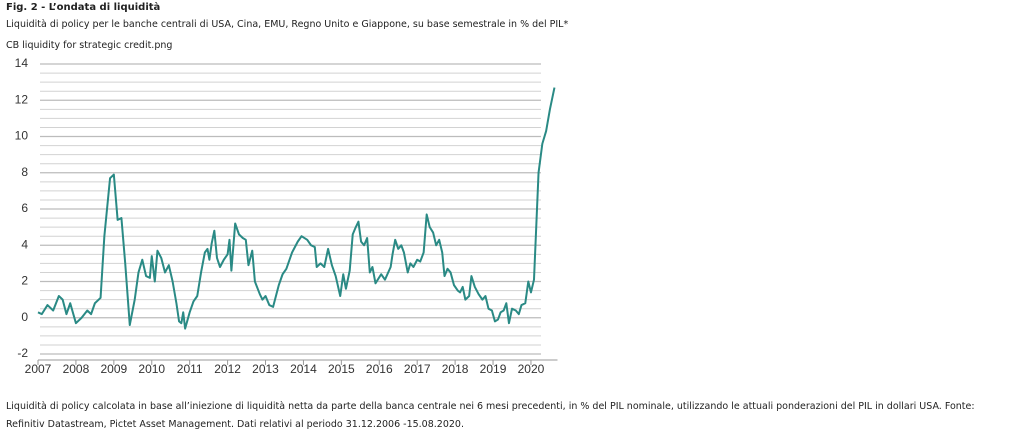 Image resolution: width=1024 pixels, height=434 pixels. Describe the element at coordinates (89, 45) in the screenshot. I see `image-caption: CB liquidity for strategic credit.png` at that location.